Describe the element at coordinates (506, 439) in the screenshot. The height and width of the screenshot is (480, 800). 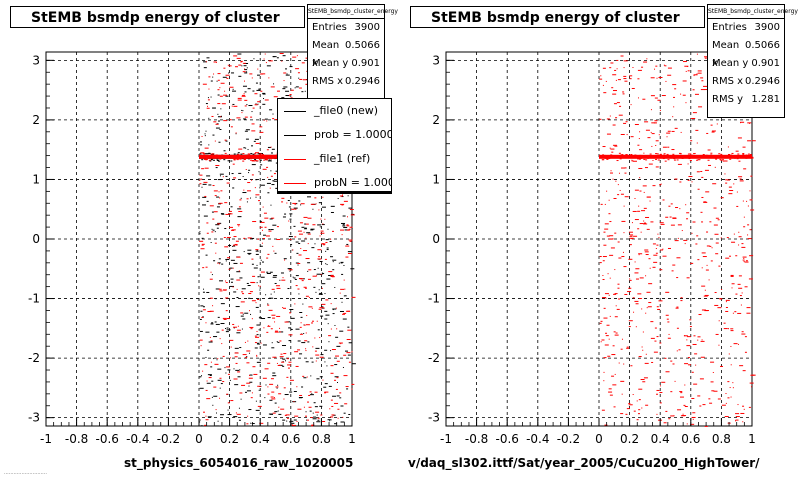
I see `x-tick-label: -0.6` at that location.